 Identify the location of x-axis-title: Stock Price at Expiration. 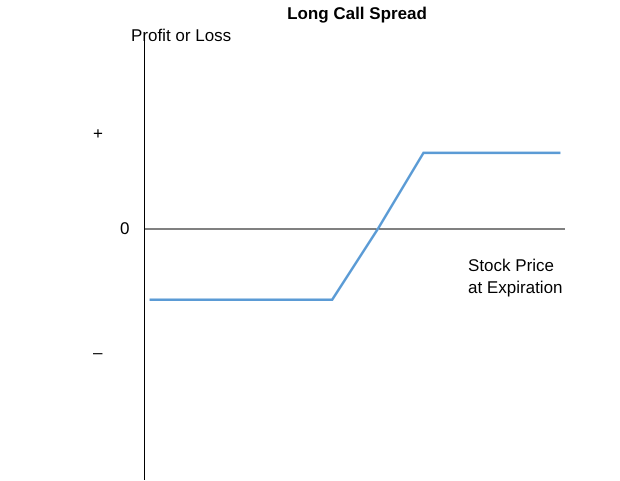
(515, 277).